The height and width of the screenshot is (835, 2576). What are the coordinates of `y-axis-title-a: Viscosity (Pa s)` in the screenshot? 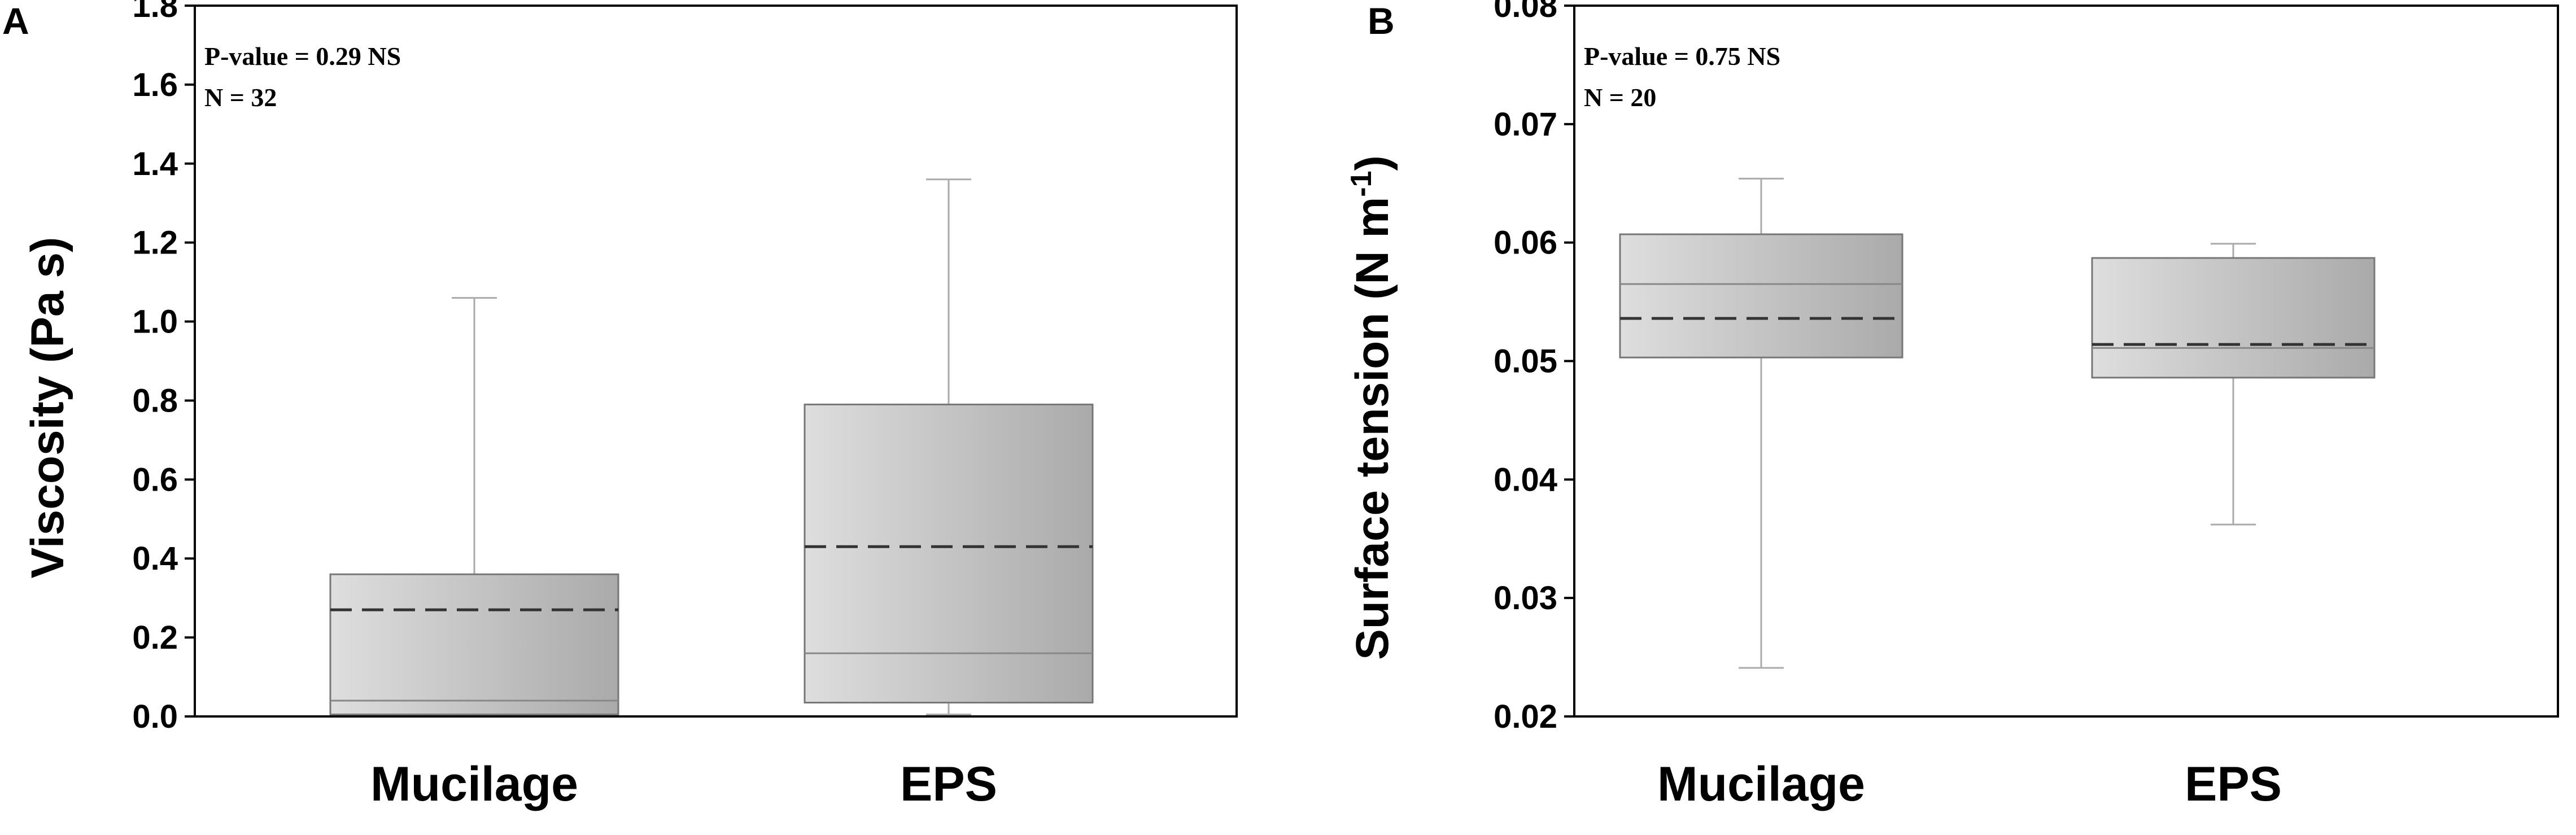 It's located at (47, 408).